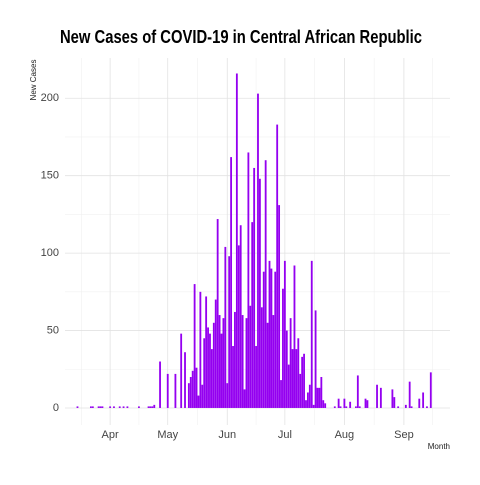 Image resolution: width=480 pixels, height=485 pixels. I want to click on x-tick-label: Apr, so click(110, 435).